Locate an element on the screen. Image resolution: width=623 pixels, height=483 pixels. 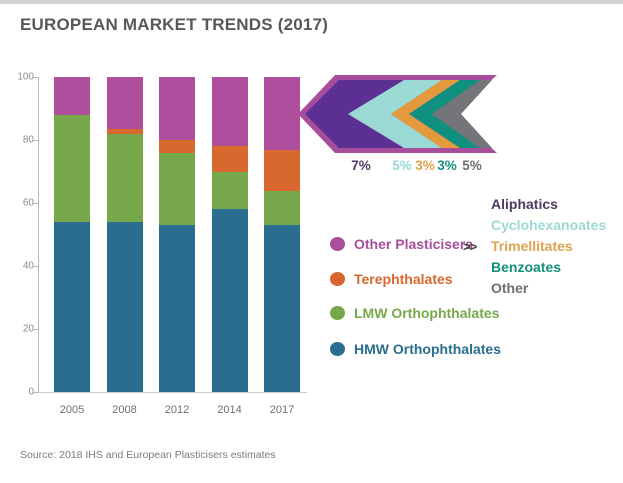
sublist-item: Trimellitates is located at coordinates (532, 246).